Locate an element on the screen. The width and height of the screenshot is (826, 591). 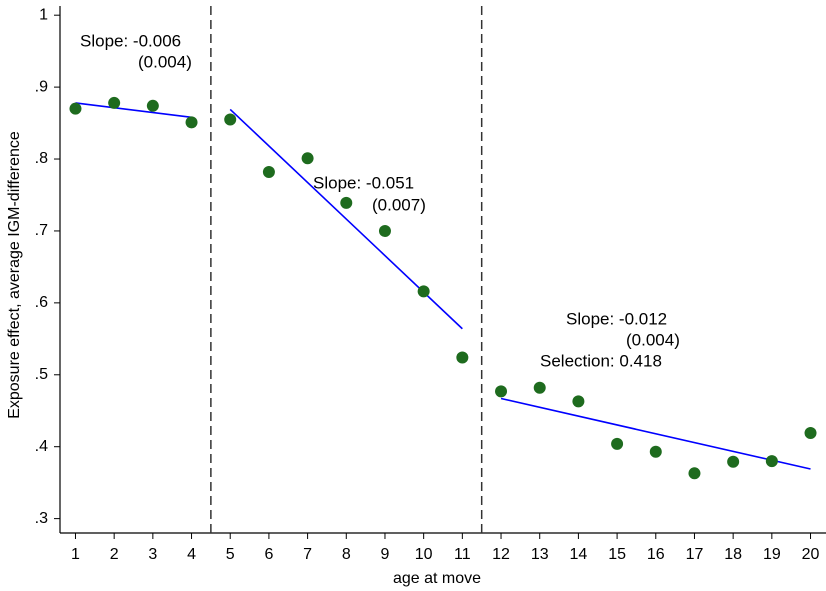
annotation: Slope: -0.012 is located at coordinates (616, 318).